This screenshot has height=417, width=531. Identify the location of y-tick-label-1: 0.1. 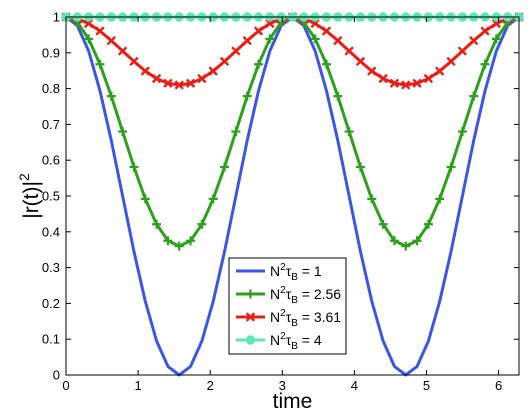
(51, 339).